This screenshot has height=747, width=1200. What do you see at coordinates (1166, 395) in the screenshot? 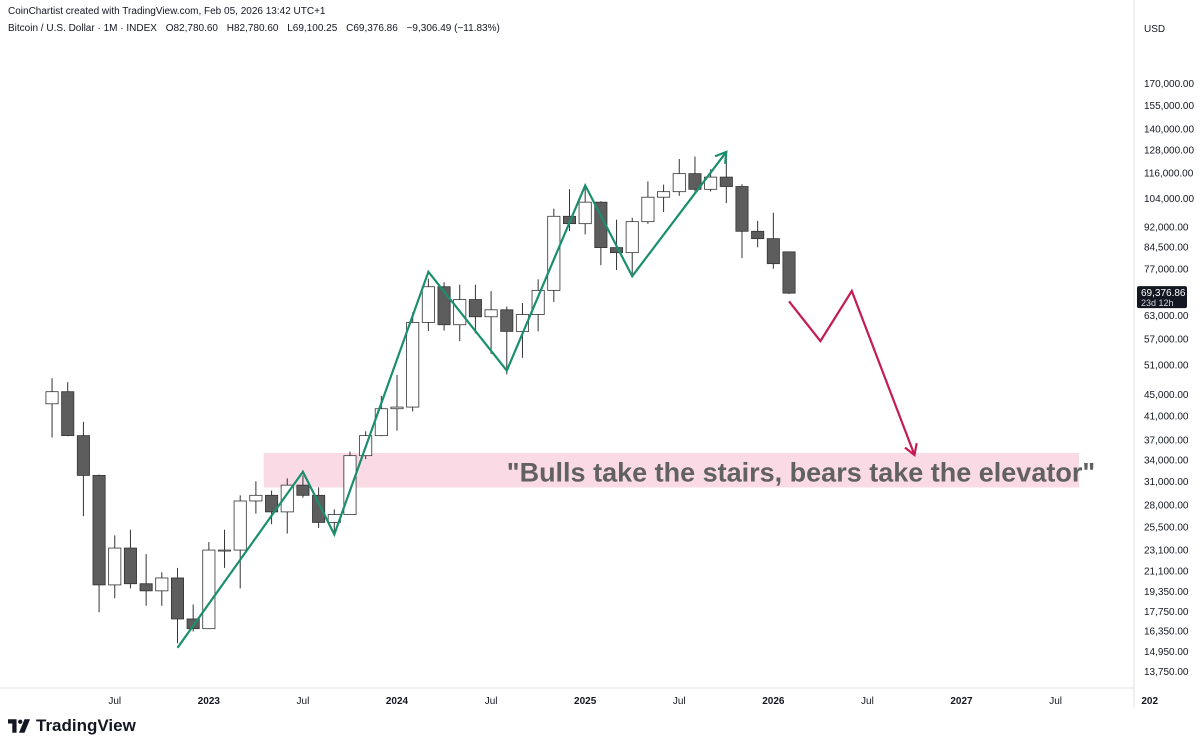
I see `y-tick-label: 45,000.00` at bounding box center [1166, 395].